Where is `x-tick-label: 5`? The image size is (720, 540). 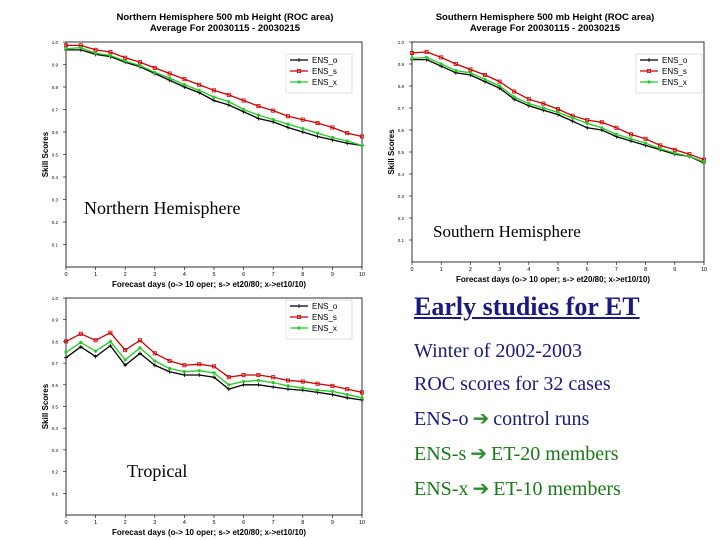 x-tick-label: 5 is located at coordinates (213, 523).